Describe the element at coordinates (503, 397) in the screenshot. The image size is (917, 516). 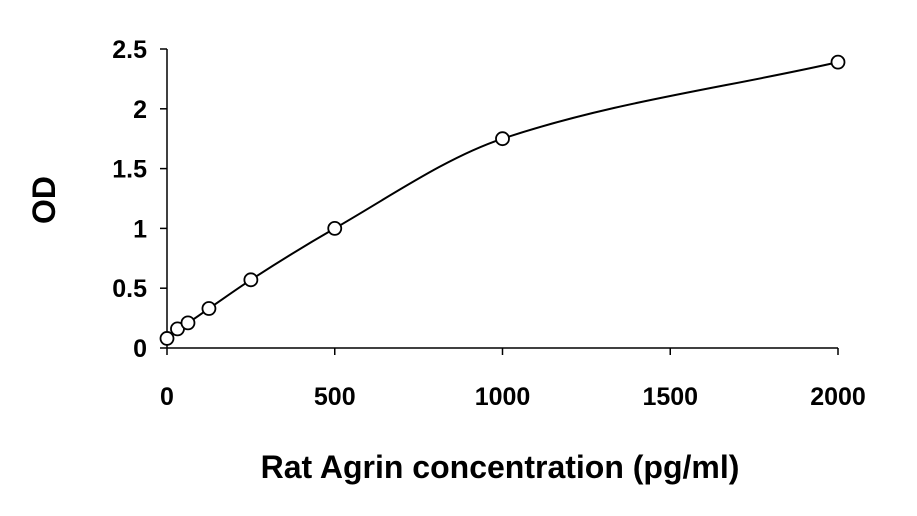
I see `x-tick-label: 1000` at that location.